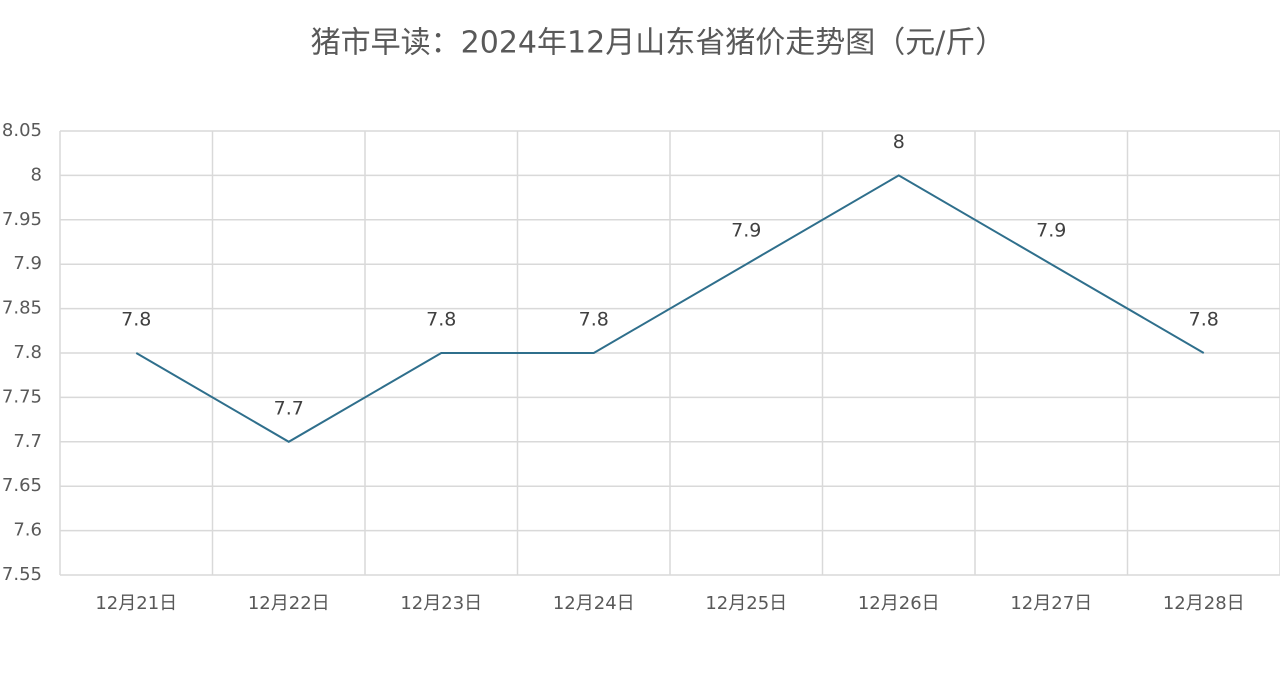 This screenshot has height=690, width=1280. What do you see at coordinates (36, 174) in the screenshot?
I see `y-tick-label: 8` at bounding box center [36, 174].